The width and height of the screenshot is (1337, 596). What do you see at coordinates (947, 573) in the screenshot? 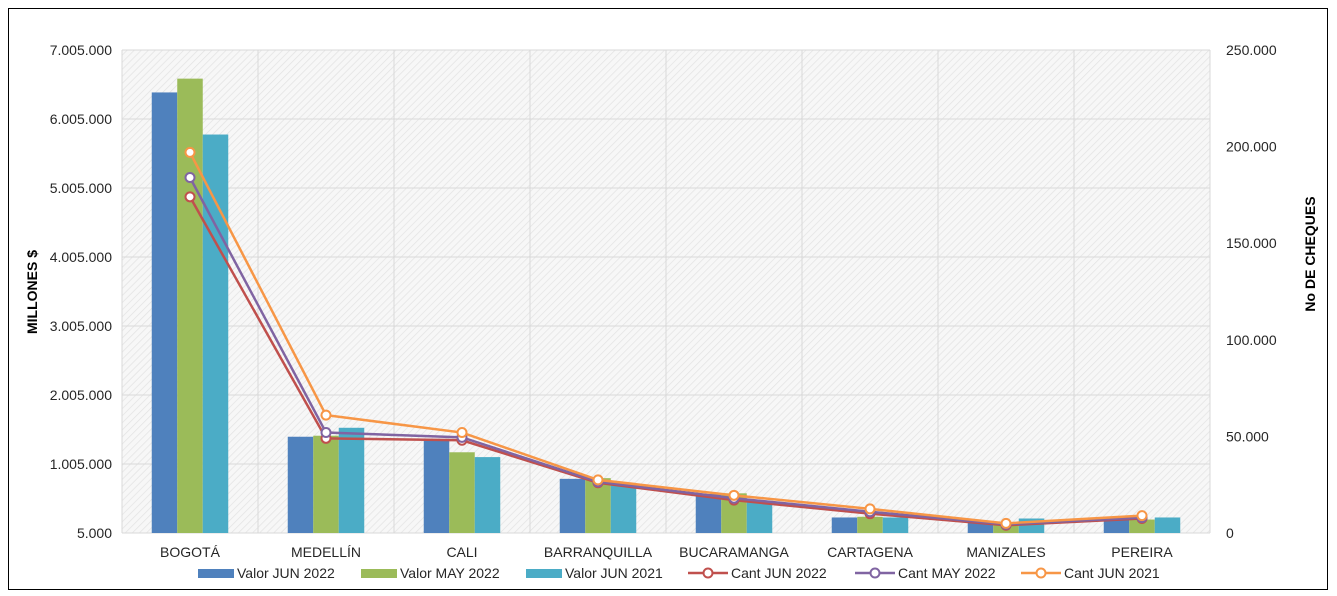
I see `legend-label: Cant MAY 2022` at bounding box center [947, 573].